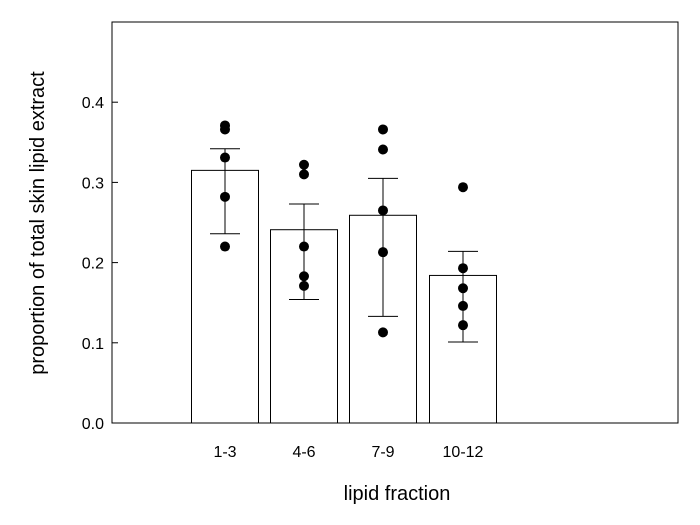  What do you see at coordinates (344, 229) in the screenshot?
I see `points-layer` at bounding box center [344, 229].